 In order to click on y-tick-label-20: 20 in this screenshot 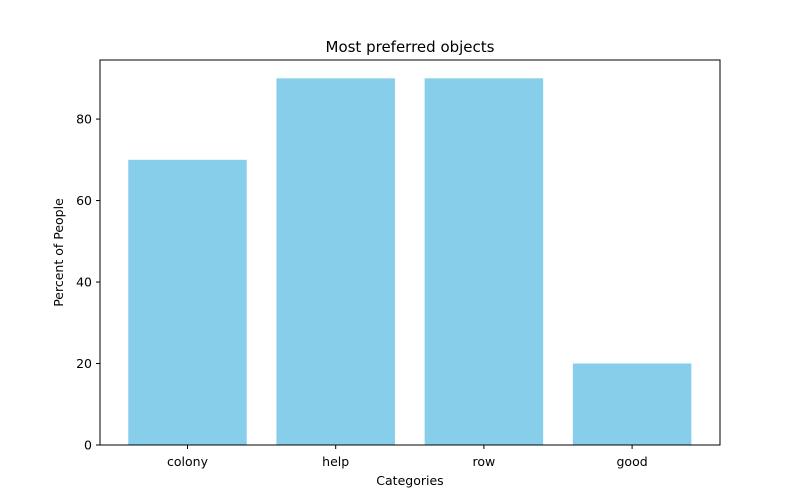, I will do `click(84, 363)`.